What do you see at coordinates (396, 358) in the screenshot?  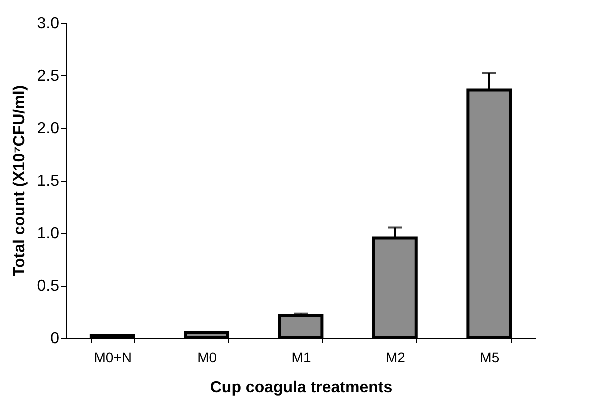 I see `x-tick-label: M2` at bounding box center [396, 358].